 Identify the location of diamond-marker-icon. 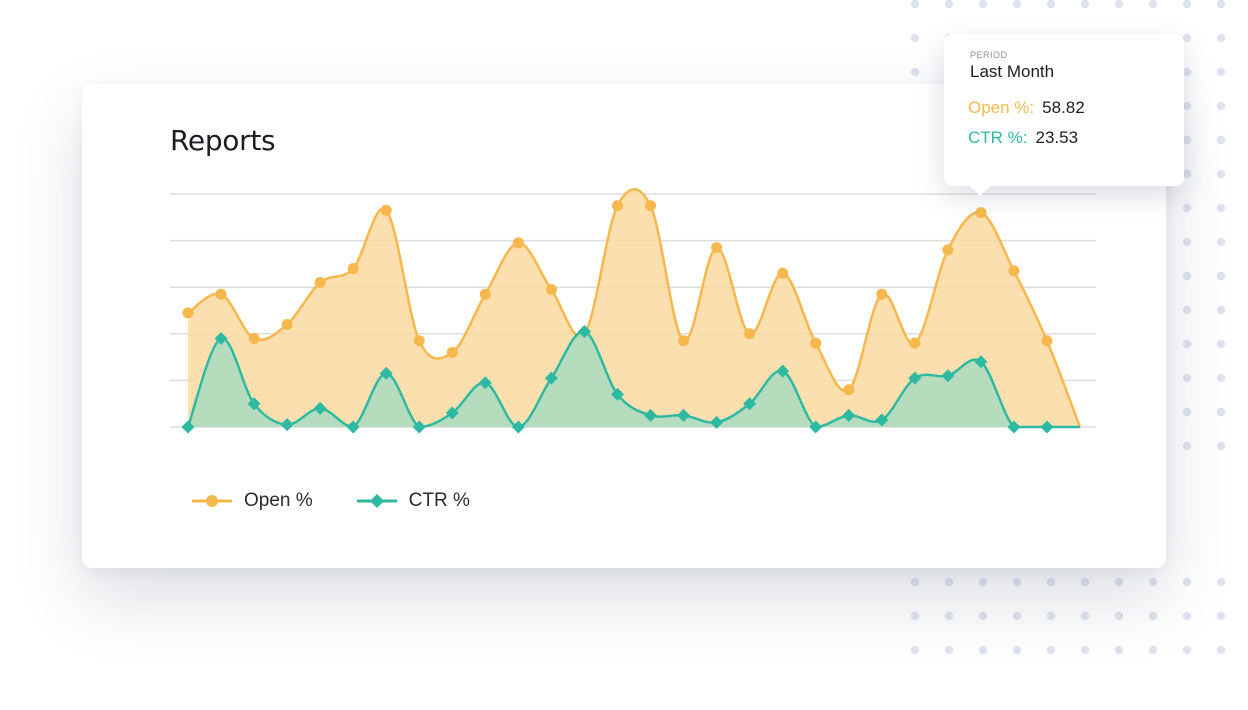
(376, 501).